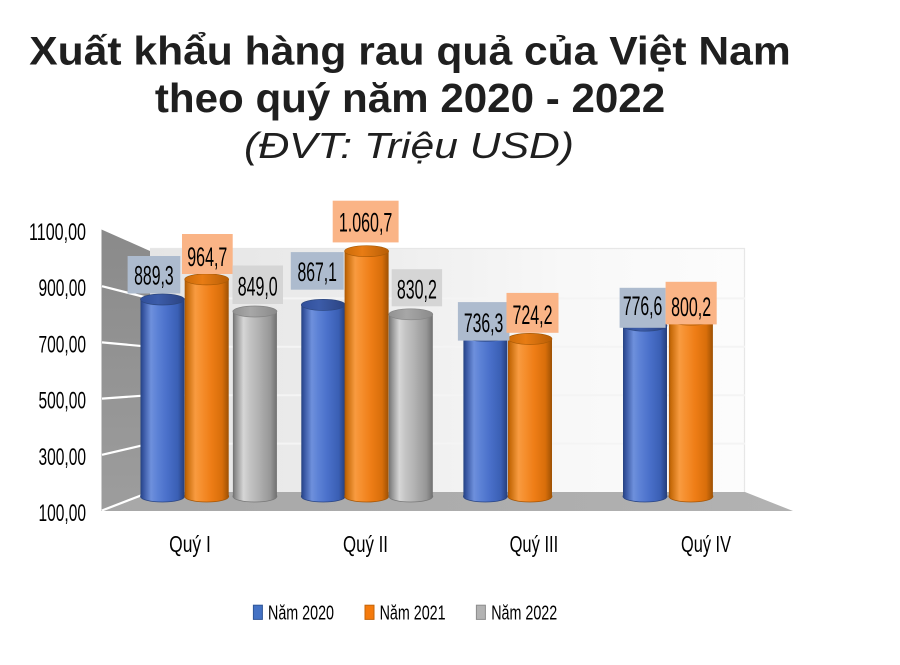  Describe the element at coordinates (63, 344) in the screenshot. I see `svg-text: 700,00` at that location.